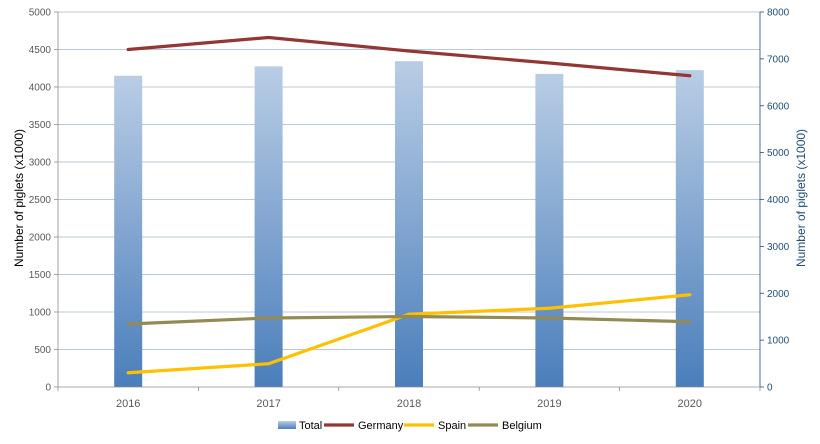 This screenshot has width=820, height=444. Describe the element at coordinates (268, 404) in the screenshot. I see `x-tick-label: 2017` at that location.